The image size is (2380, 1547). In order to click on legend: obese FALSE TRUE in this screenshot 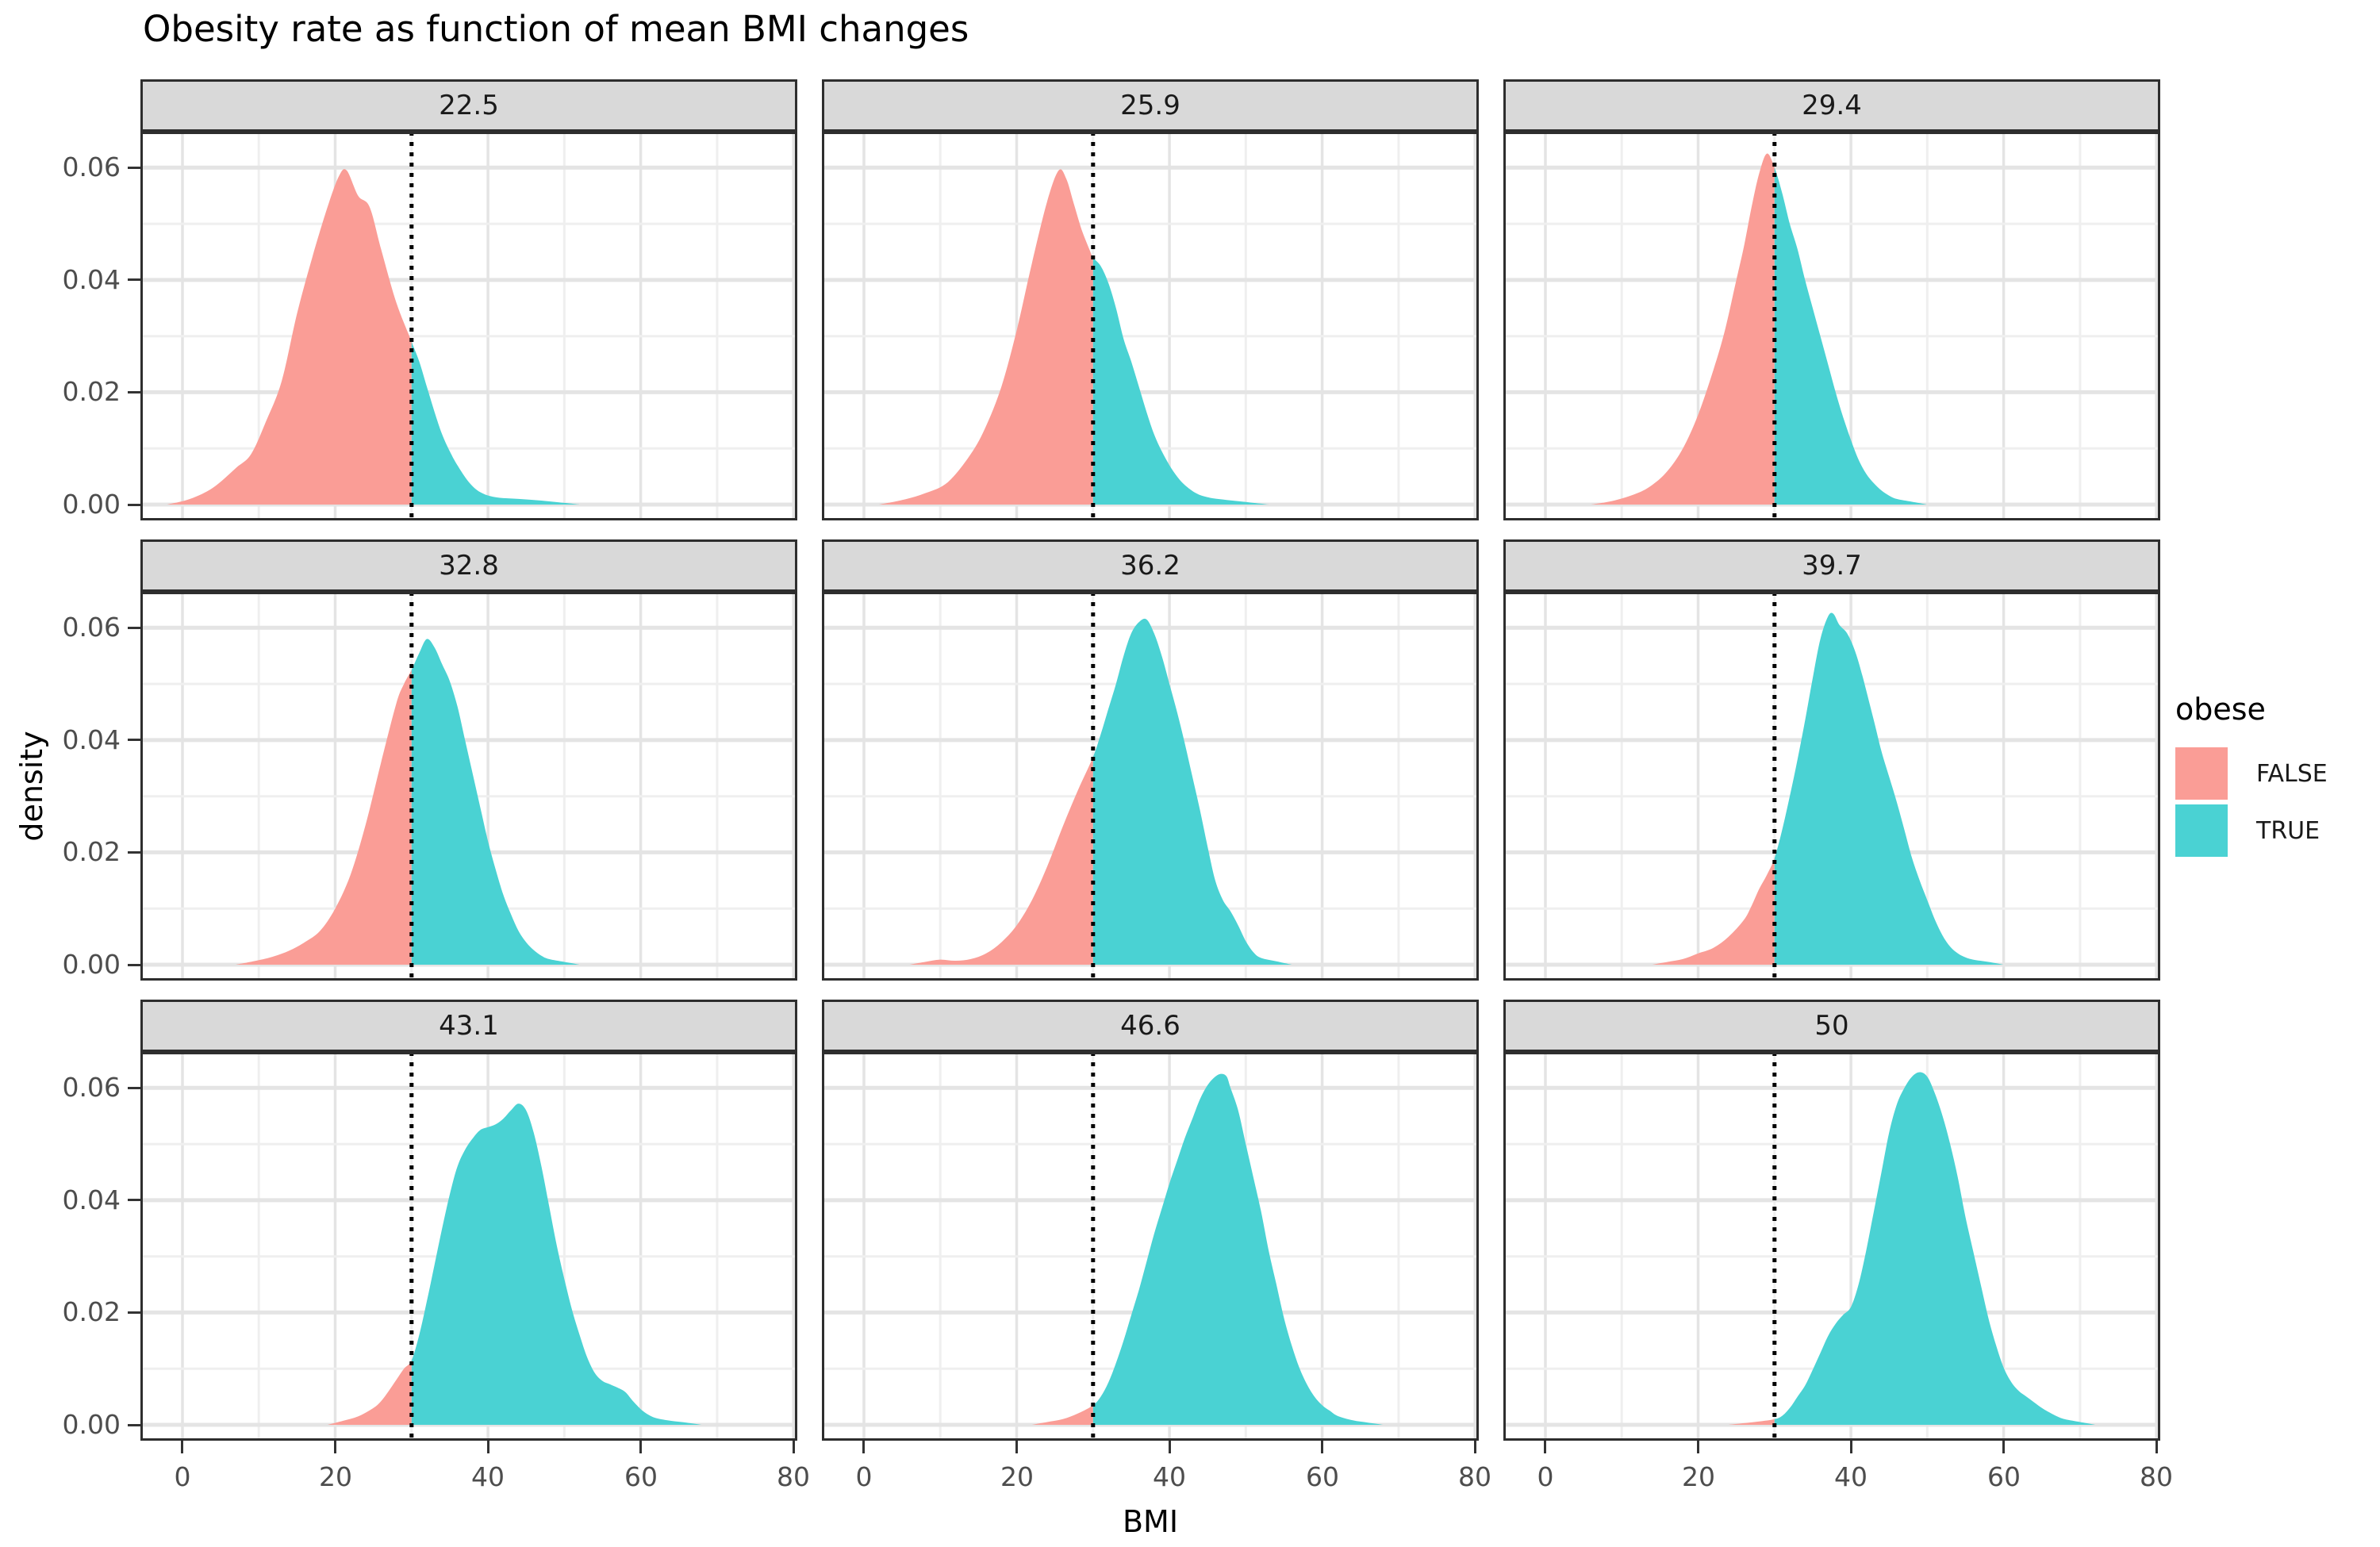, I will do `click(2251, 777)`.